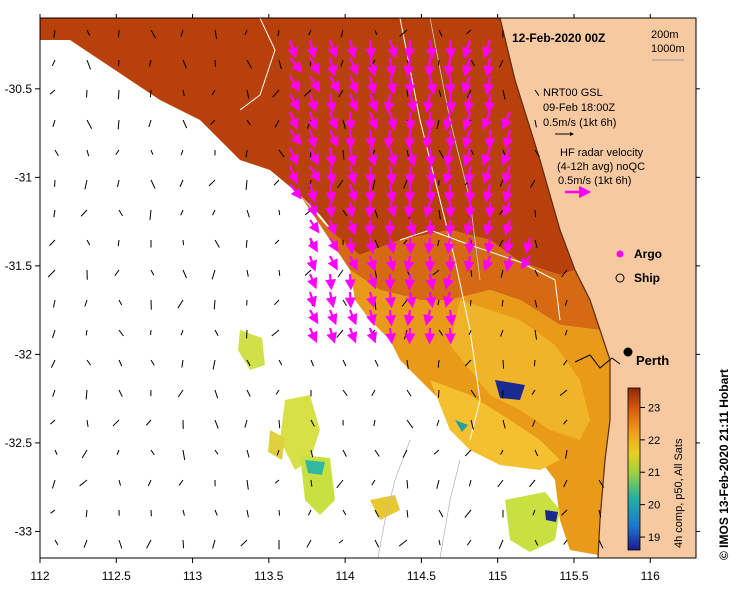 The image size is (739, 592). What do you see at coordinates (116, 576) in the screenshot?
I see `x-tick-label: 112.5` at bounding box center [116, 576].